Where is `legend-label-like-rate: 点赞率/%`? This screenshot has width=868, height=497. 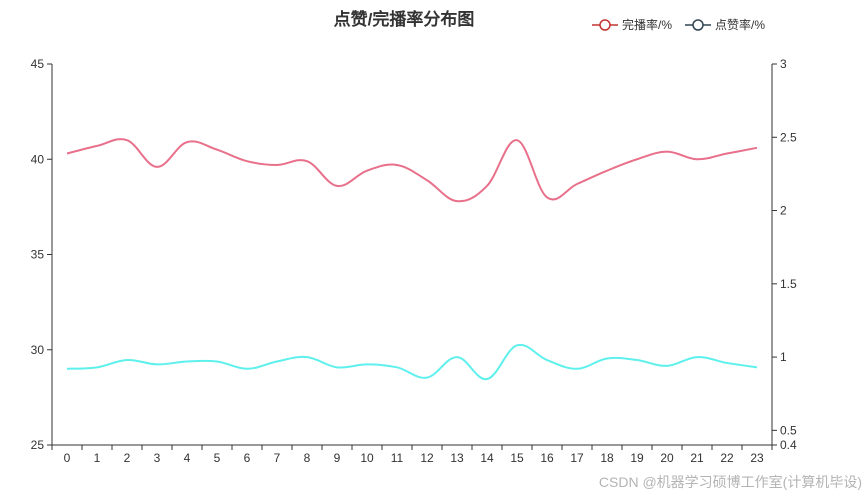
legend-label-like-rate: 点赞率/% is located at coordinates (740, 24).